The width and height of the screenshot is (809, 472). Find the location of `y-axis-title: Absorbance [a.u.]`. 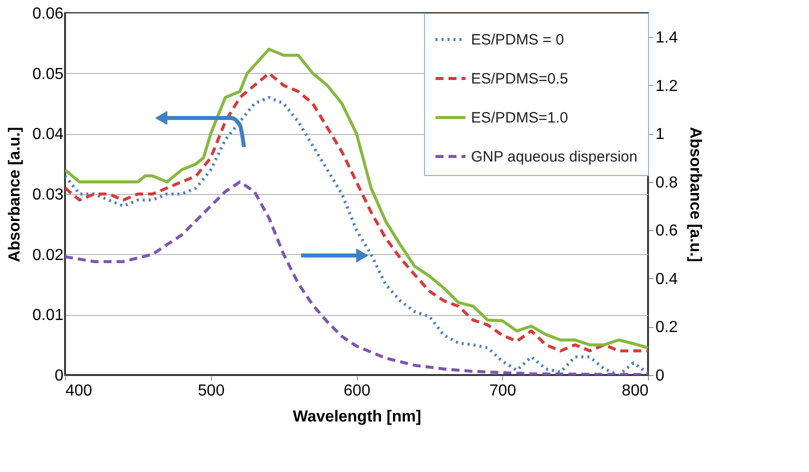

y-axis-title: Absorbance [a.u.] is located at coordinates (15, 194).